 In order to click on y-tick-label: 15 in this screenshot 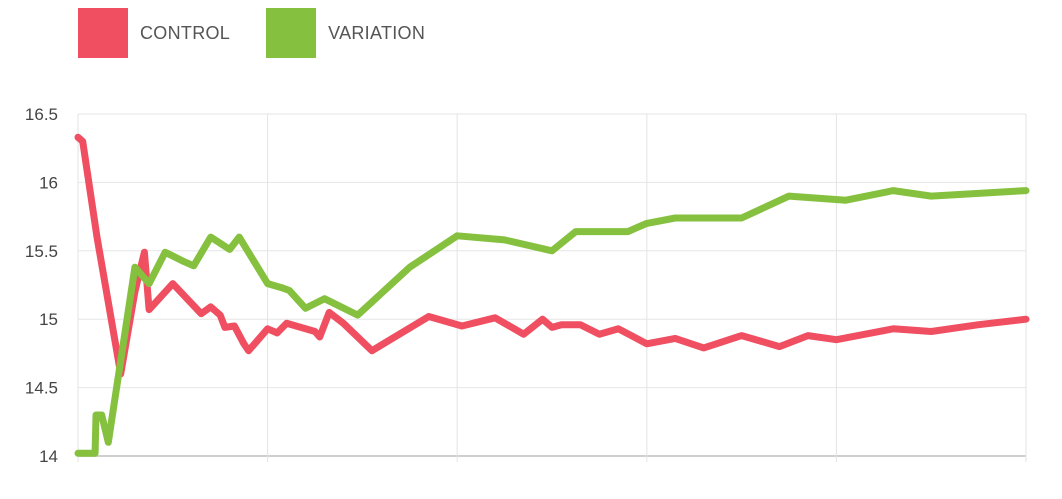, I will do `click(48, 319)`.